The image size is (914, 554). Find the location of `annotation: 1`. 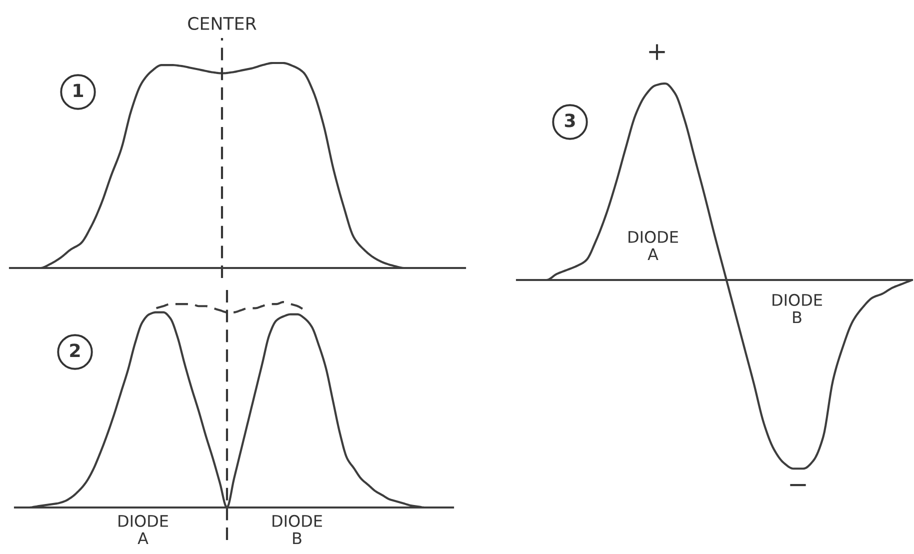

annotation: 1 is located at coordinates (79, 90).